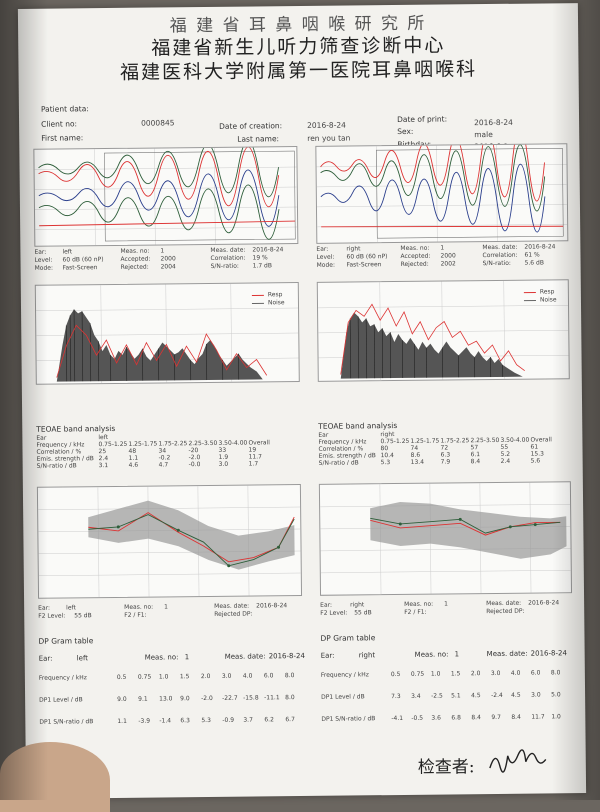  I want to click on dp-right-cell: -0.5, so click(417, 718).